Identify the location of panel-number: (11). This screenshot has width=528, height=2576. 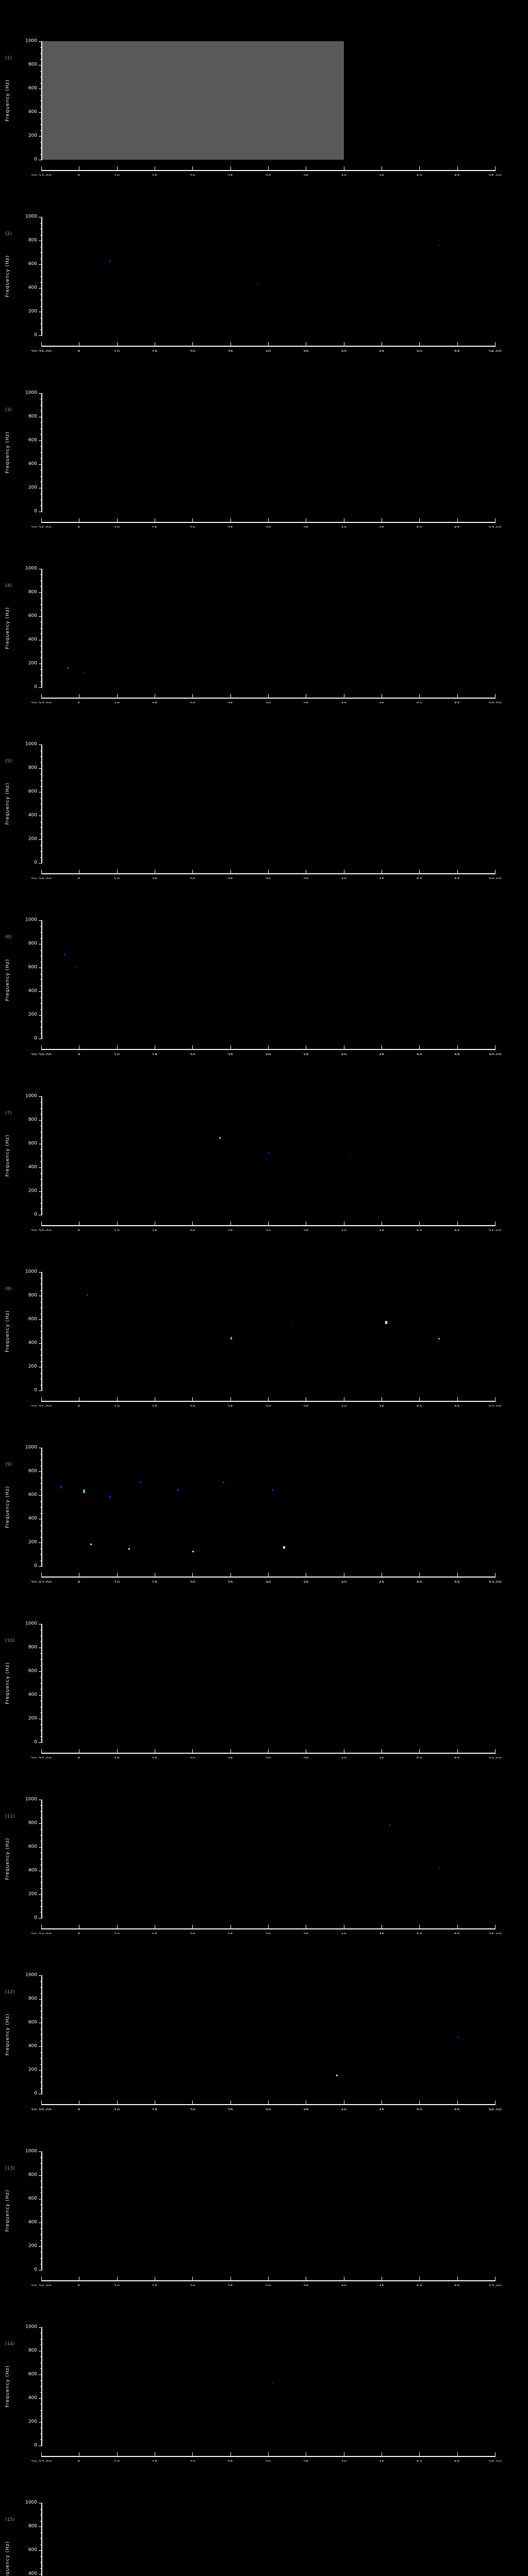
(10, 1816).